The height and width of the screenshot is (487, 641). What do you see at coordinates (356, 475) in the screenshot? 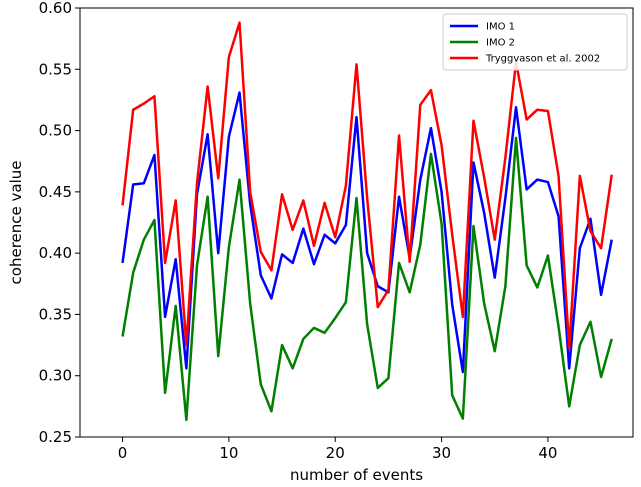
I see `x-axis-label: number of events` at bounding box center [356, 475].